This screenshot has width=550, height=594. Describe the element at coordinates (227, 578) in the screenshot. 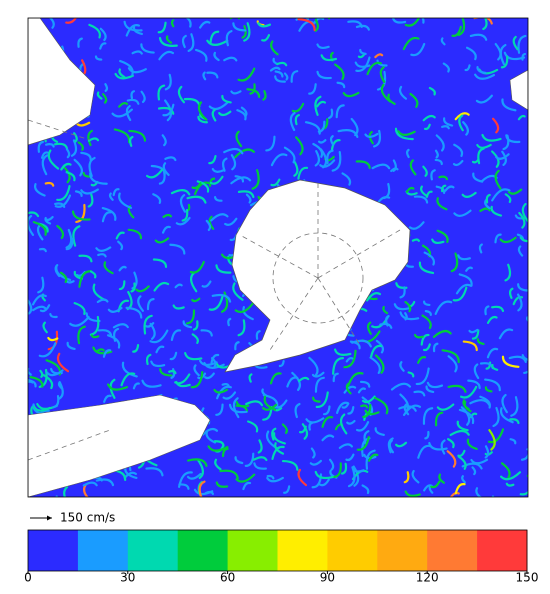

I see `colorbar-tick-label: 60` at that location.